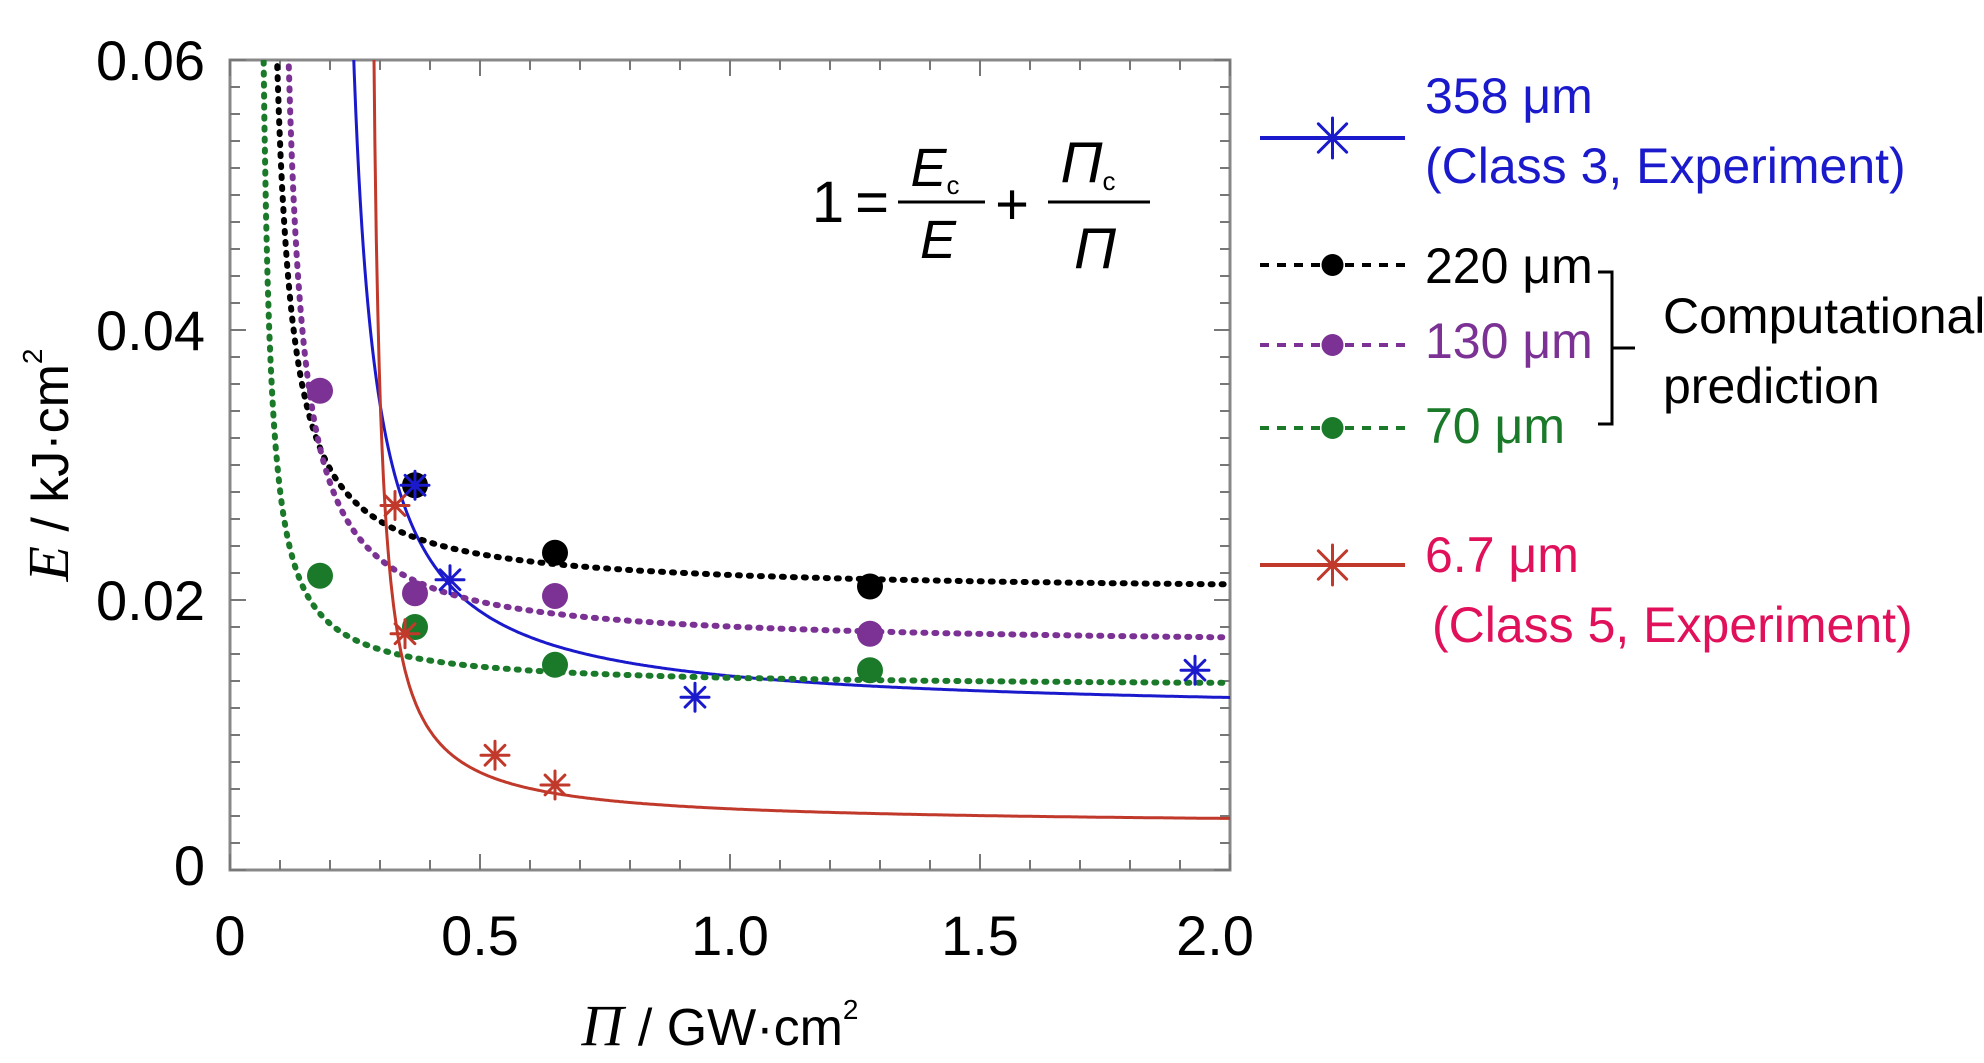  I want to click on equation-equals: =, so click(872, 202).